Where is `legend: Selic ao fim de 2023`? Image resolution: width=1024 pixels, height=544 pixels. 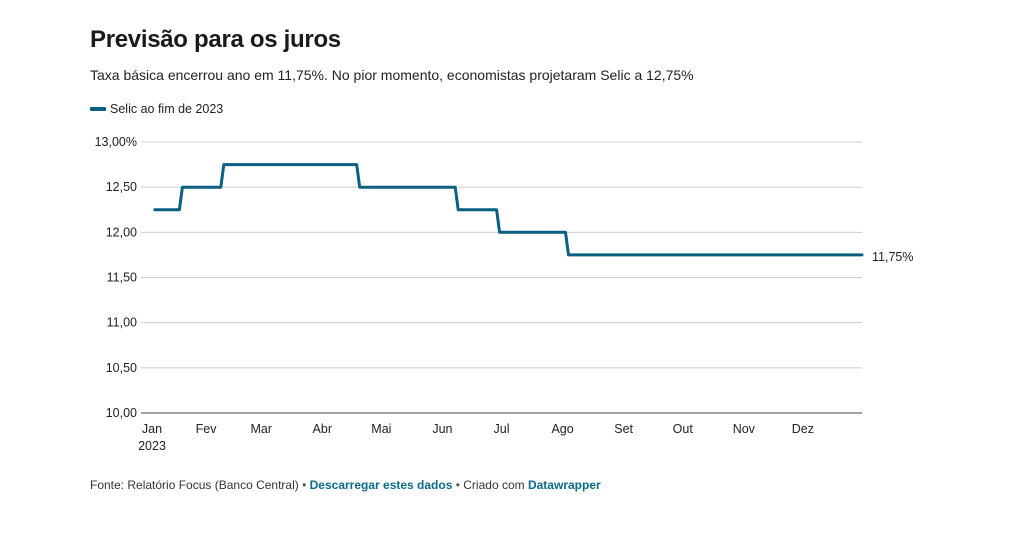
legend: Selic ao fim de 2023 is located at coordinates (156, 109).